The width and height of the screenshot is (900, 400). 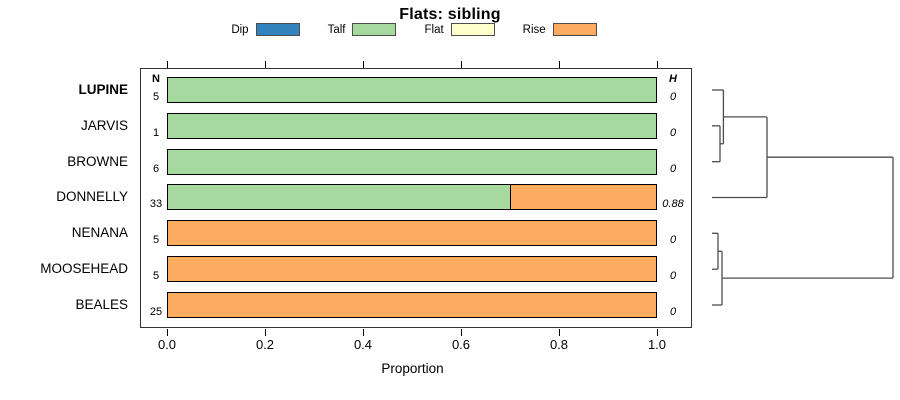 I want to click on legend-label: Flat, so click(x=434, y=29).